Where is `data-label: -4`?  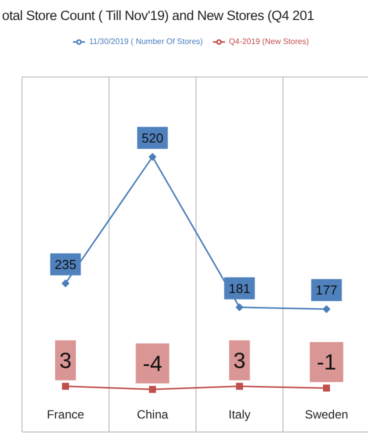 data-label: -4 is located at coordinates (152, 363).